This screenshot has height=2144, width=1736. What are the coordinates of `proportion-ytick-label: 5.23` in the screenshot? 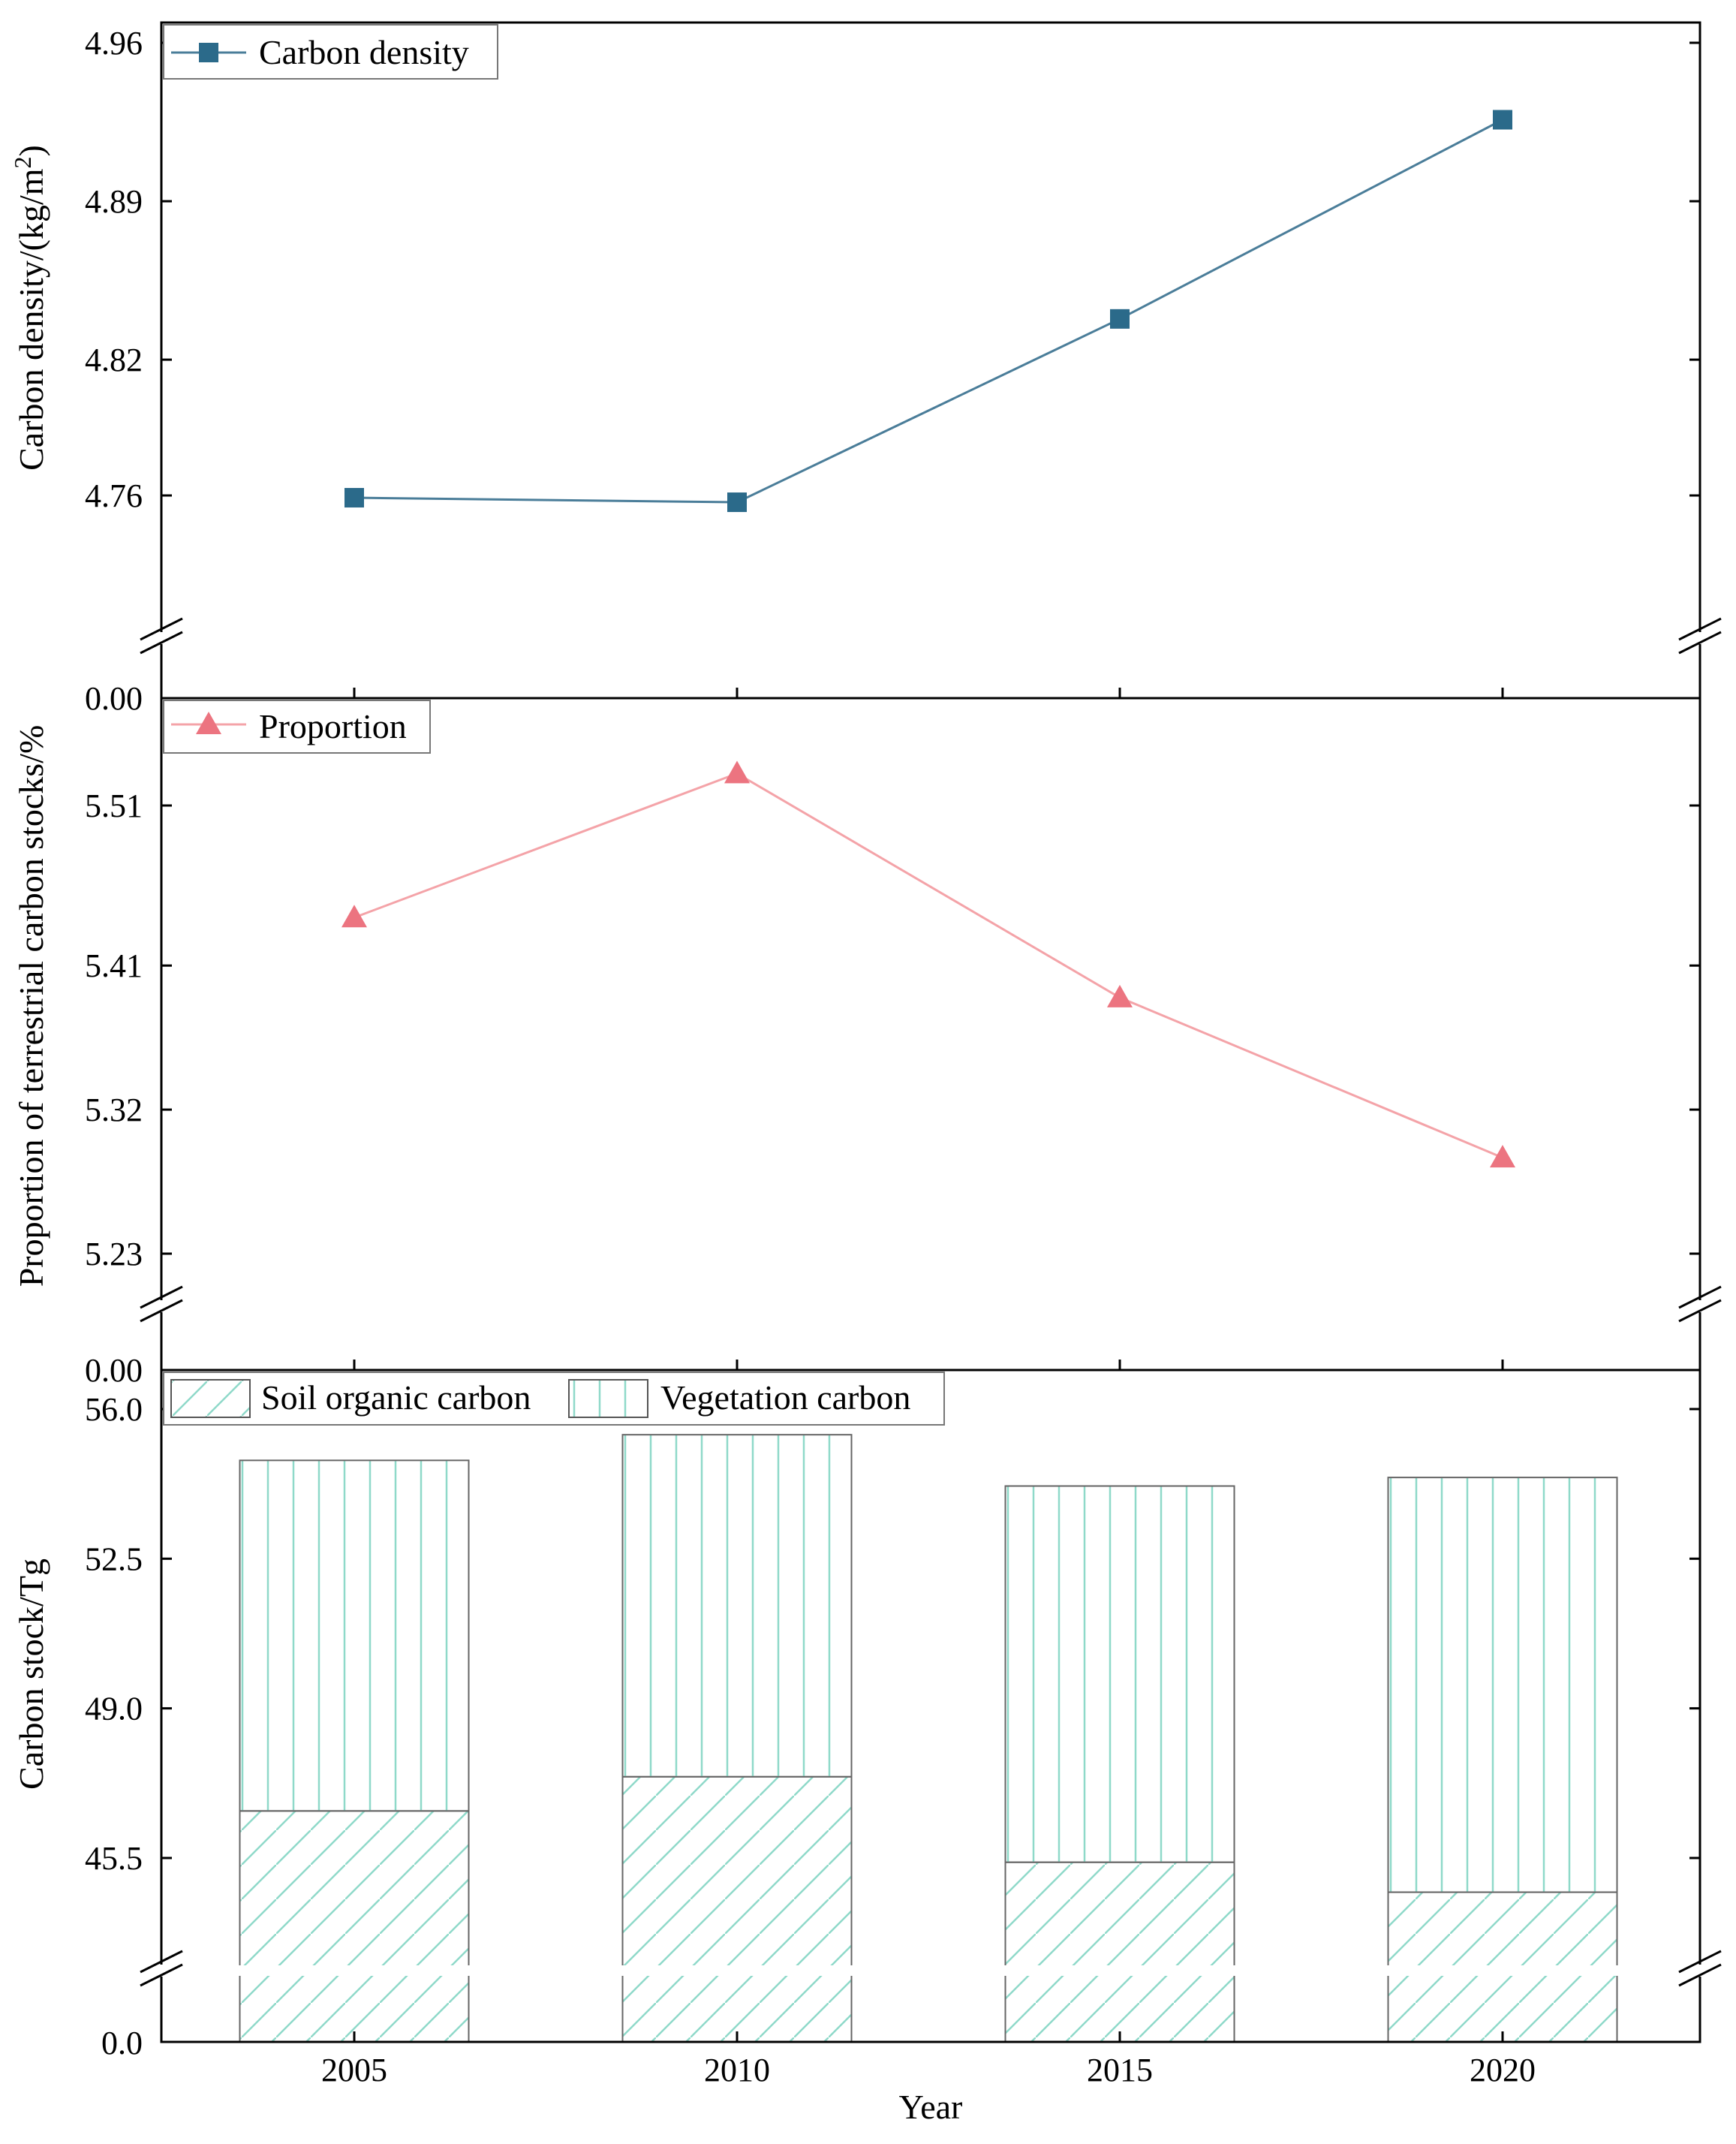 It's located at (114, 1254).